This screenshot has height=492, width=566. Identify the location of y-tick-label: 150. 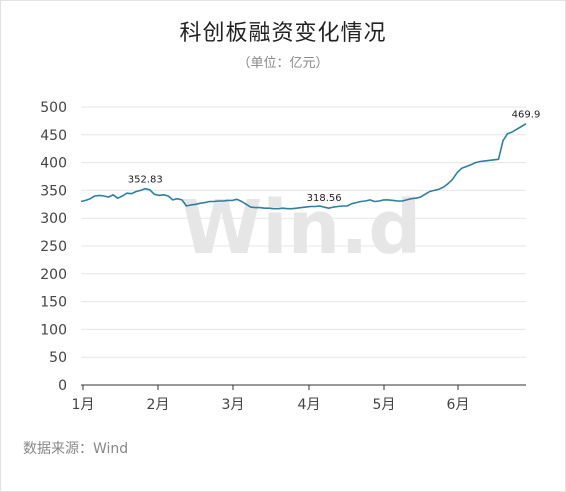
(53, 303).